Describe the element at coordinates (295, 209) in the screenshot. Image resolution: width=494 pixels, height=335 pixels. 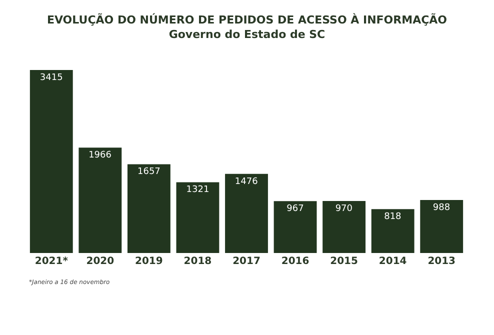
I see `data-label: 967` at that location.